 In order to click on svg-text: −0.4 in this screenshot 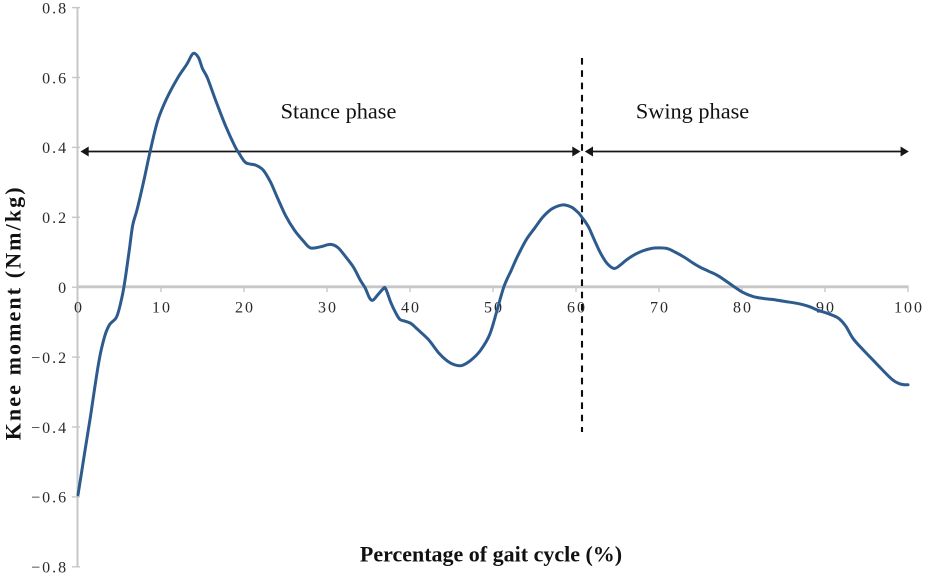, I will do `click(49, 428)`.